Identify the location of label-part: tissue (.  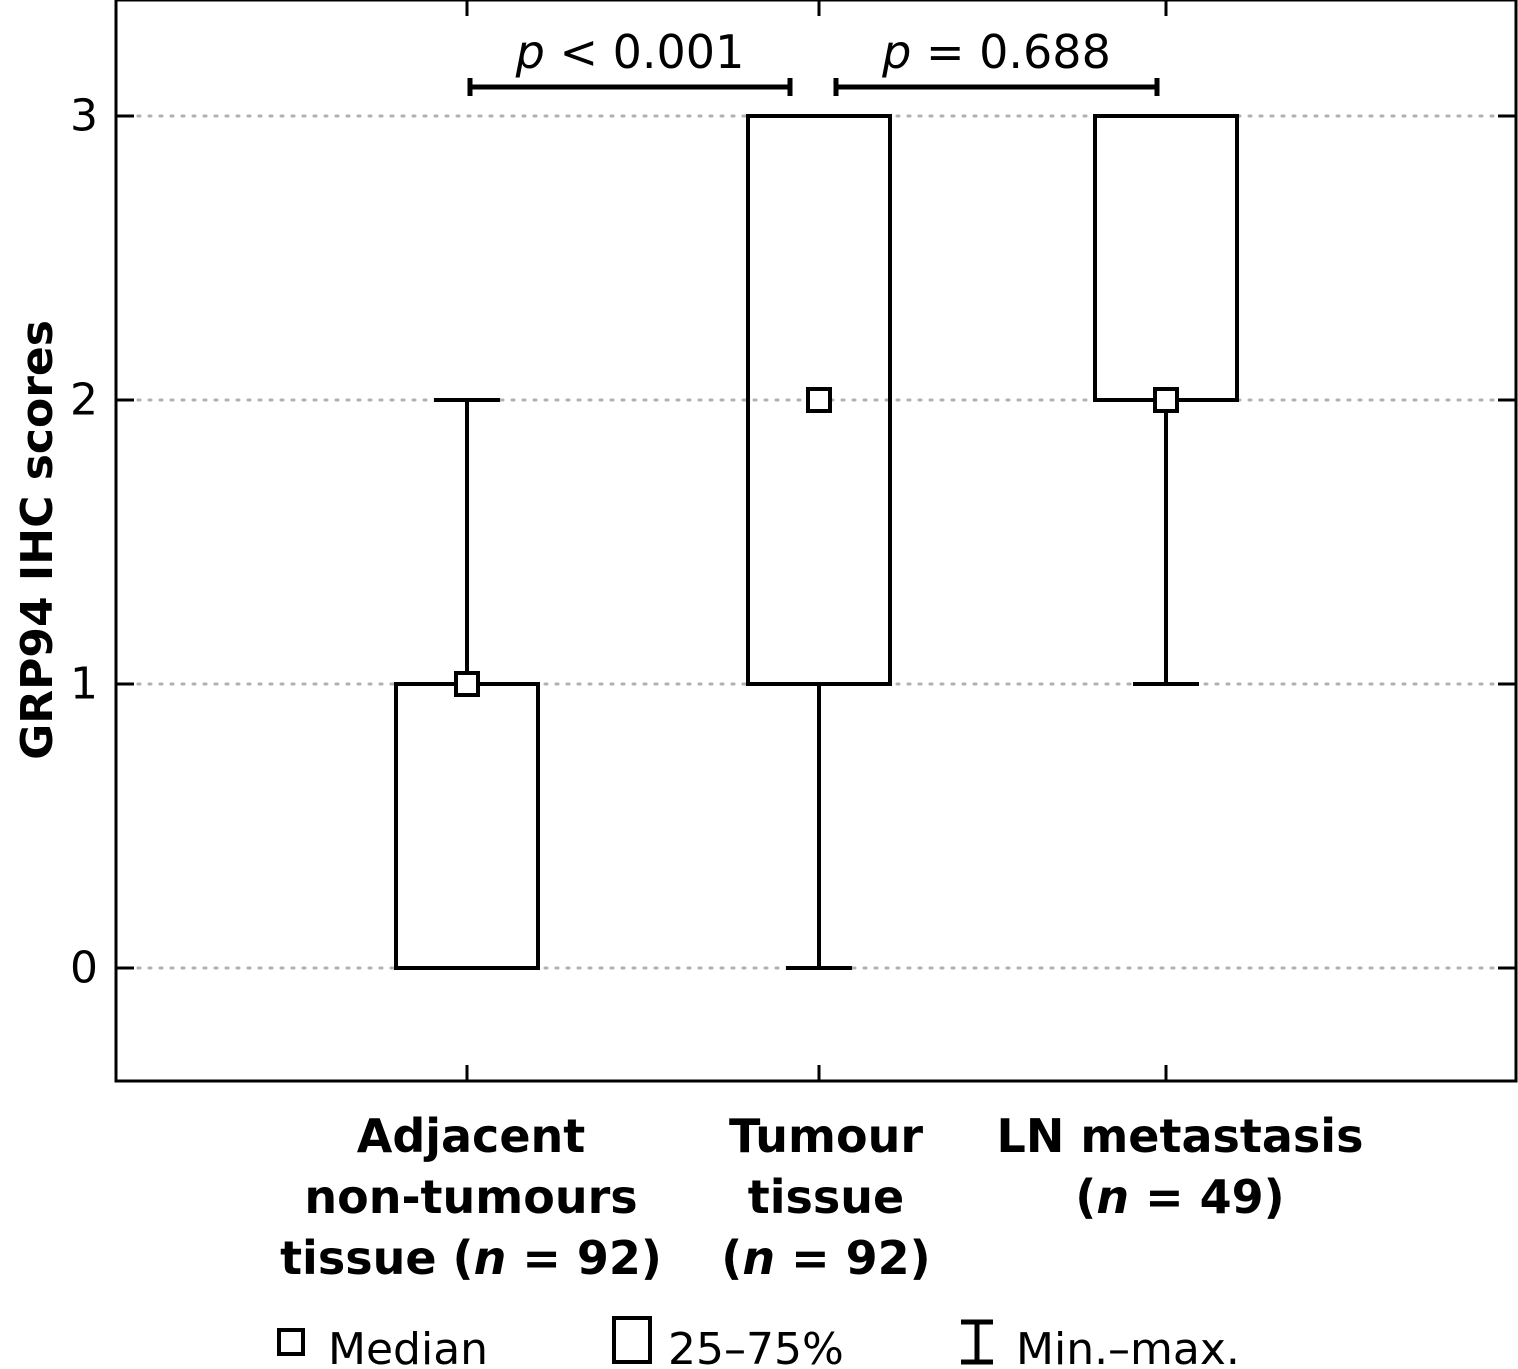
(377, 1258).